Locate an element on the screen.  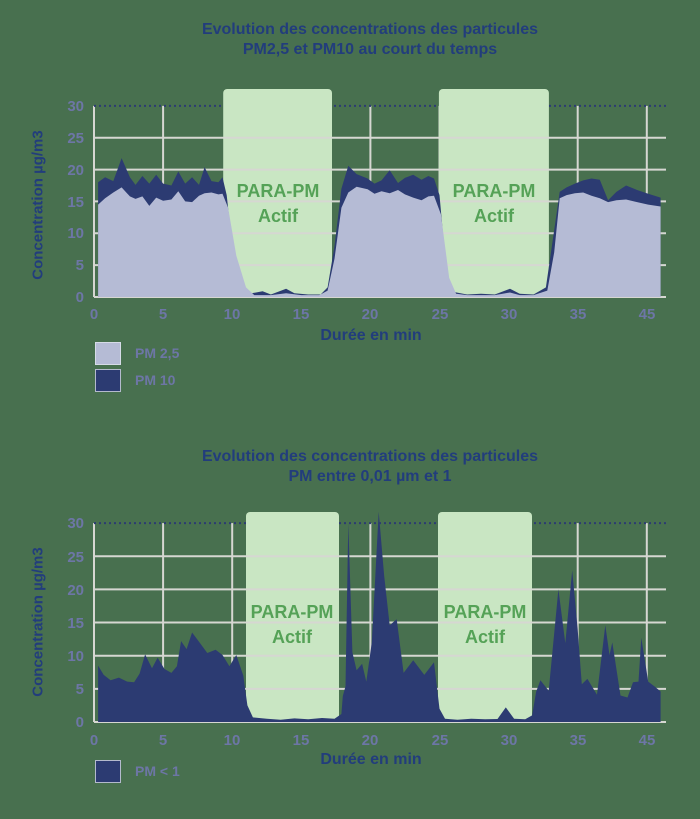
legend-swatch-pm1 is located at coordinates (108, 771).